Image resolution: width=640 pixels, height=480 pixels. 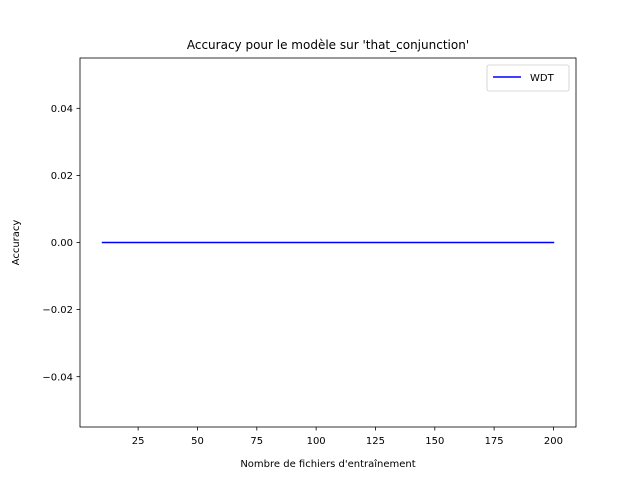 What do you see at coordinates (494, 441) in the screenshot?
I see `x-tick-label: 175` at bounding box center [494, 441].